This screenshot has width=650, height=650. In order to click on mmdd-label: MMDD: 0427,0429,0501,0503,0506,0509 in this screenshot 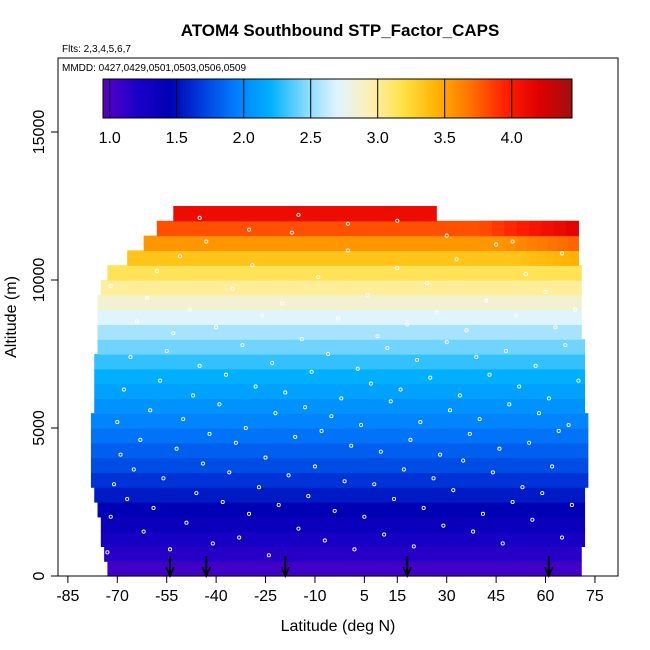, I will do `click(154, 68)`.